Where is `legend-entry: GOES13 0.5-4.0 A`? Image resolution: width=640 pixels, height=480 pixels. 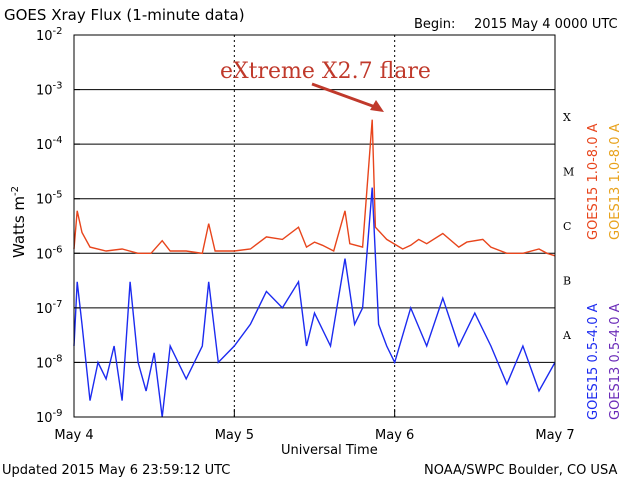
legend-entry: GOES13 0.5-4.0 A is located at coordinates (615, 361).